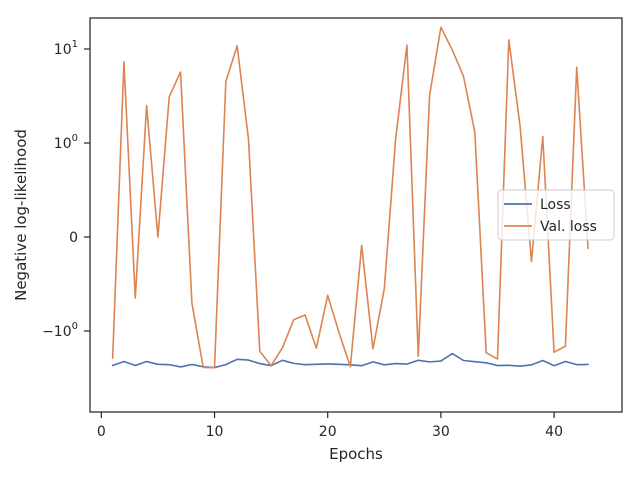 The height and width of the screenshot is (480, 640). I want to click on x-tick-label-20: 20, so click(328, 432).